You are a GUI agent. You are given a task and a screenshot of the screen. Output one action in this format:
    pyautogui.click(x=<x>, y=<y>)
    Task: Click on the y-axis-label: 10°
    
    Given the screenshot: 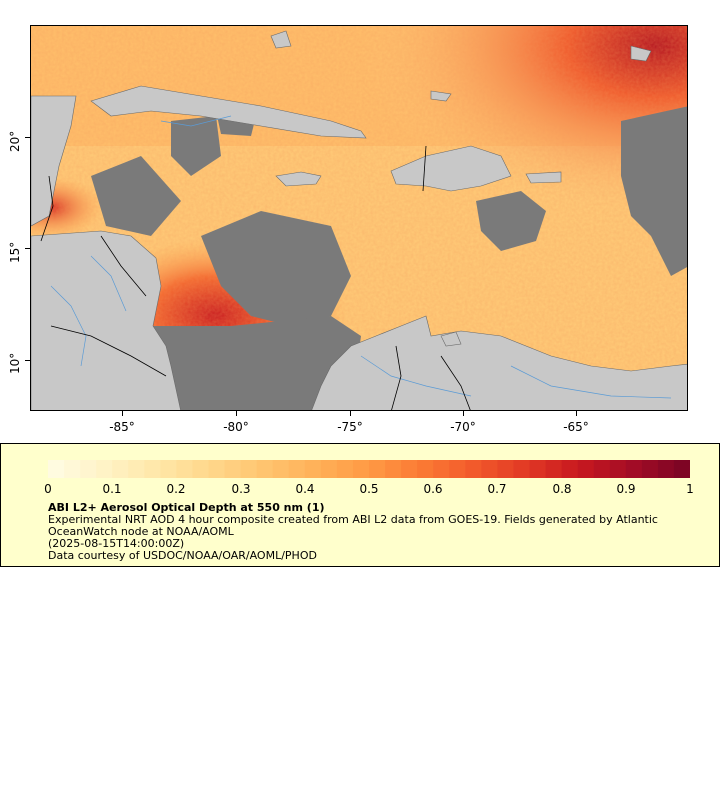 What is the action you would take?
    pyautogui.click(x=15, y=363)
    